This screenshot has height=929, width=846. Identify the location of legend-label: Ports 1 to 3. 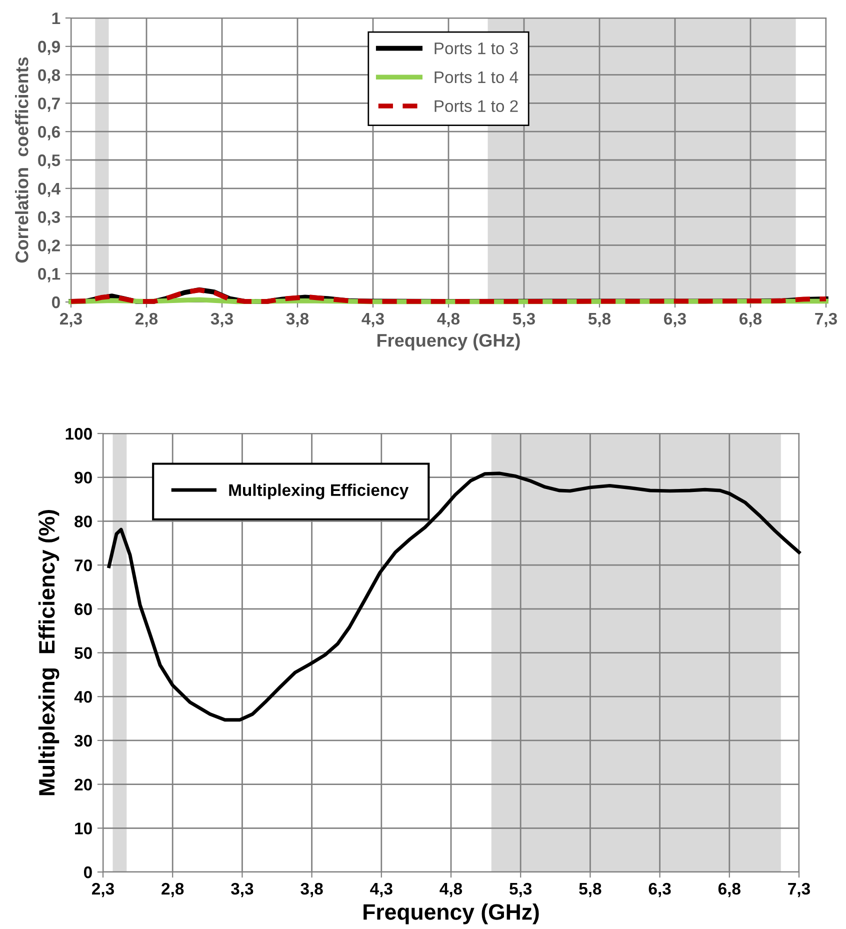
(476, 48).